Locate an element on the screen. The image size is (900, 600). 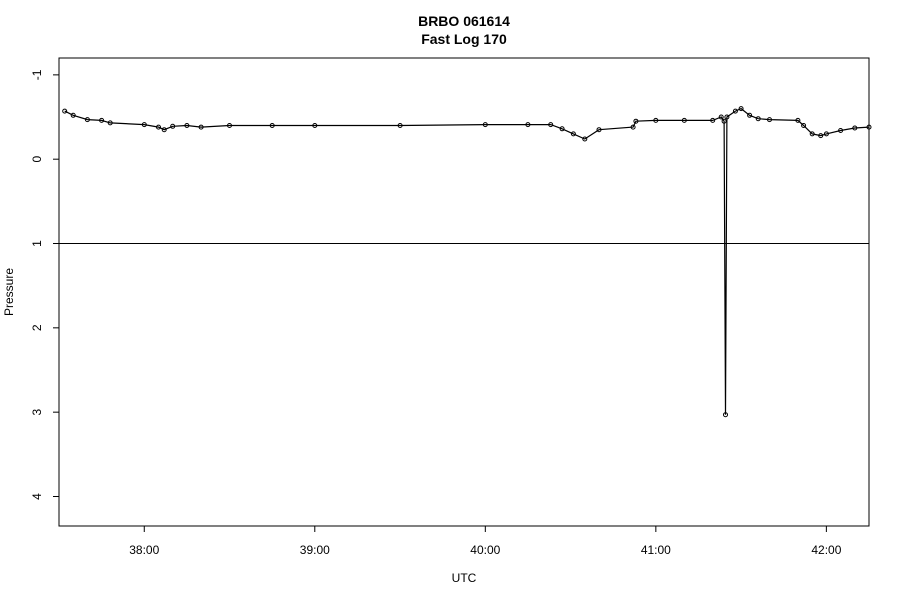
y-tick-label: 0 is located at coordinates (37, 159).